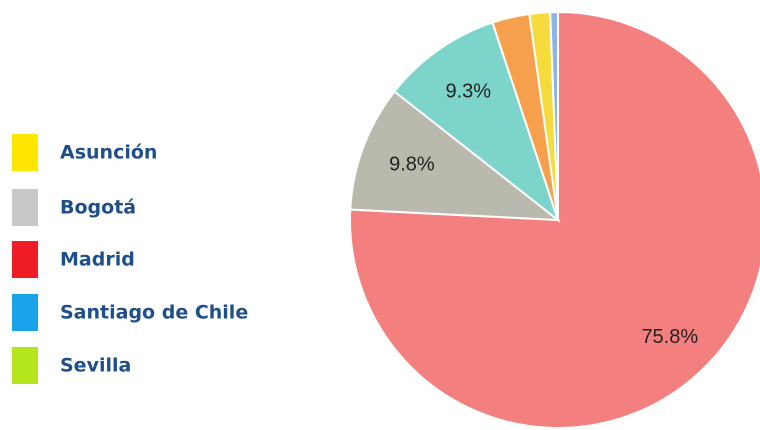  Describe the element at coordinates (98, 208) in the screenshot. I see `legend-label: Bogotá` at that location.